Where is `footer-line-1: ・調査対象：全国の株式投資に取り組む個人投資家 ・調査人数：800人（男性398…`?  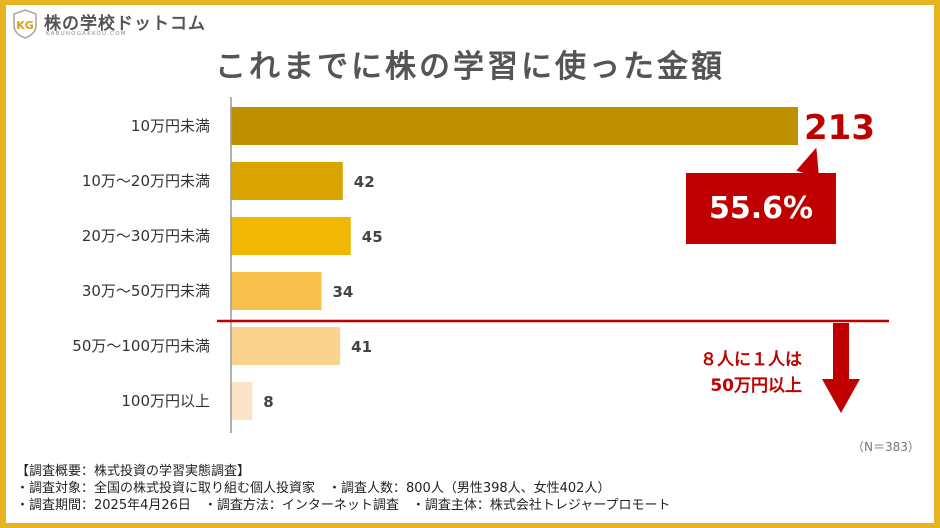
footer-line-1: ・調査対象：全国の株式投資に取り組む個人投資家 ・調査人数：800人（男性398… is located at coordinates (313, 488).